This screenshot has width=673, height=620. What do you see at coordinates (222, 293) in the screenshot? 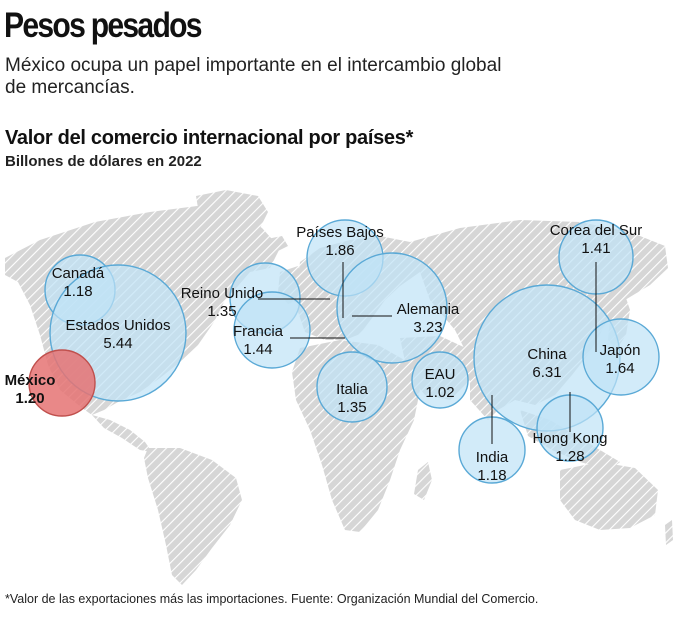
I see `label-name-reino-unido: Reino Unido` at bounding box center [222, 293].